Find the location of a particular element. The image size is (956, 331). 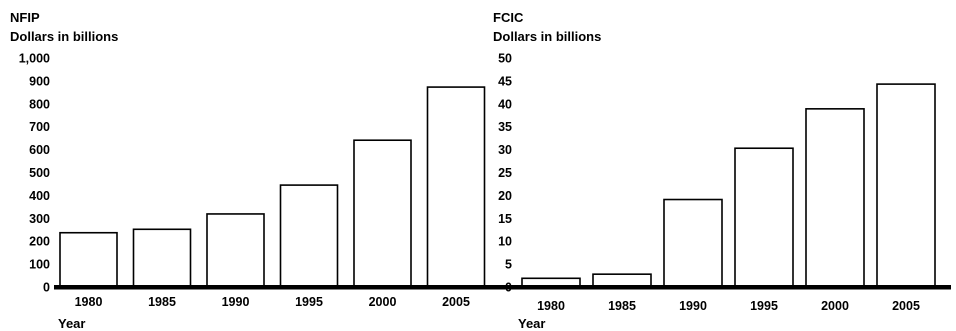

nfip-x-tick-label: 2005 is located at coordinates (456, 302).